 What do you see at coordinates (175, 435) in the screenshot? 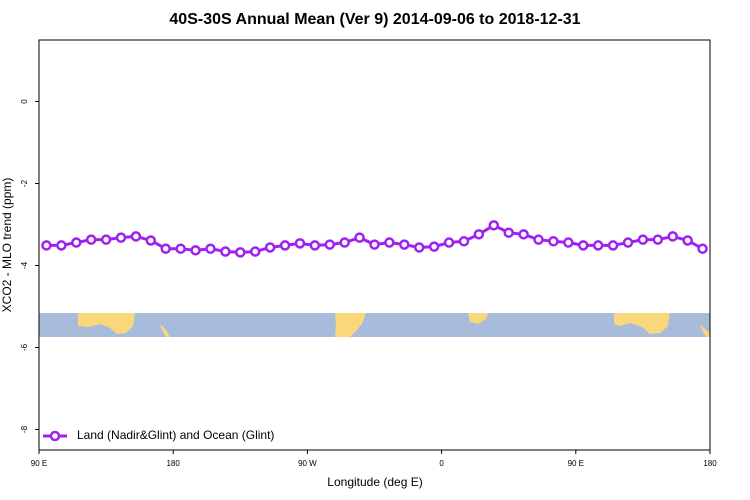
I see `legend-label: Land (Nadir&Glint) and Ocean (Glint)` at bounding box center [175, 435].